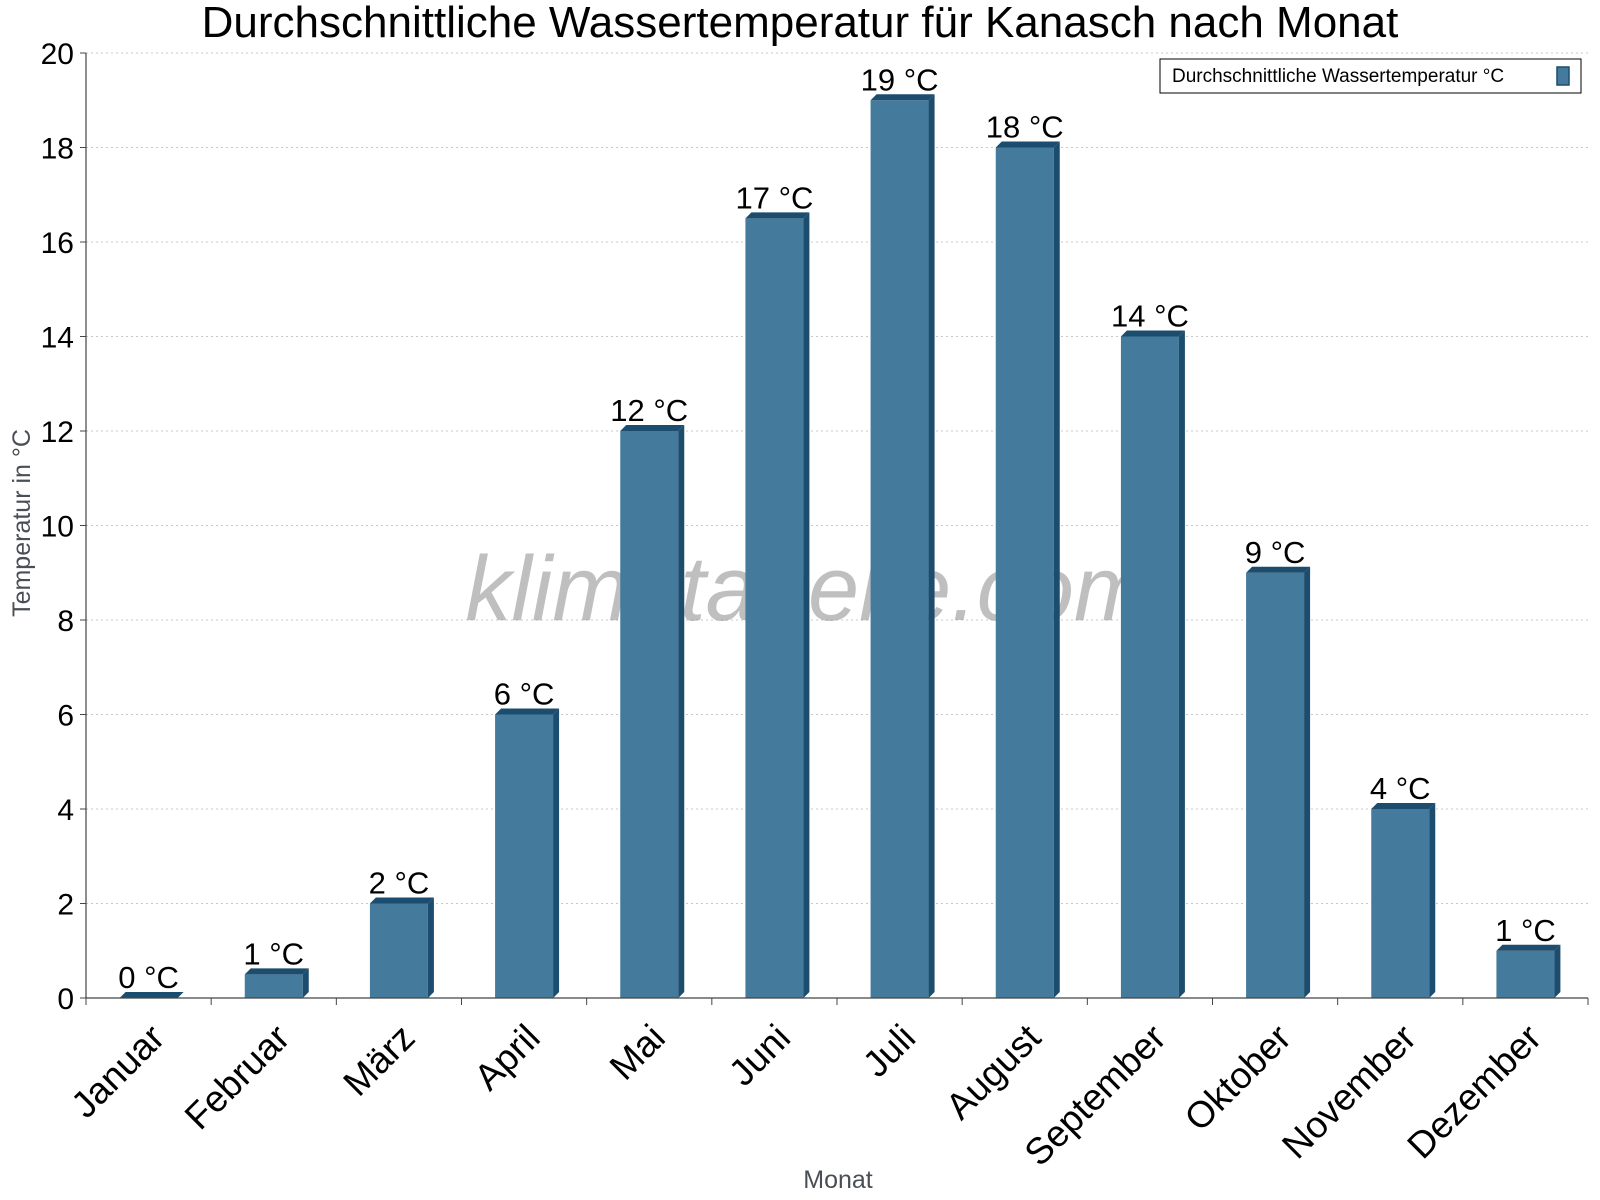 This screenshot has width=1600, height=1200. I want to click on data-label: 19 °C, so click(900, 79).